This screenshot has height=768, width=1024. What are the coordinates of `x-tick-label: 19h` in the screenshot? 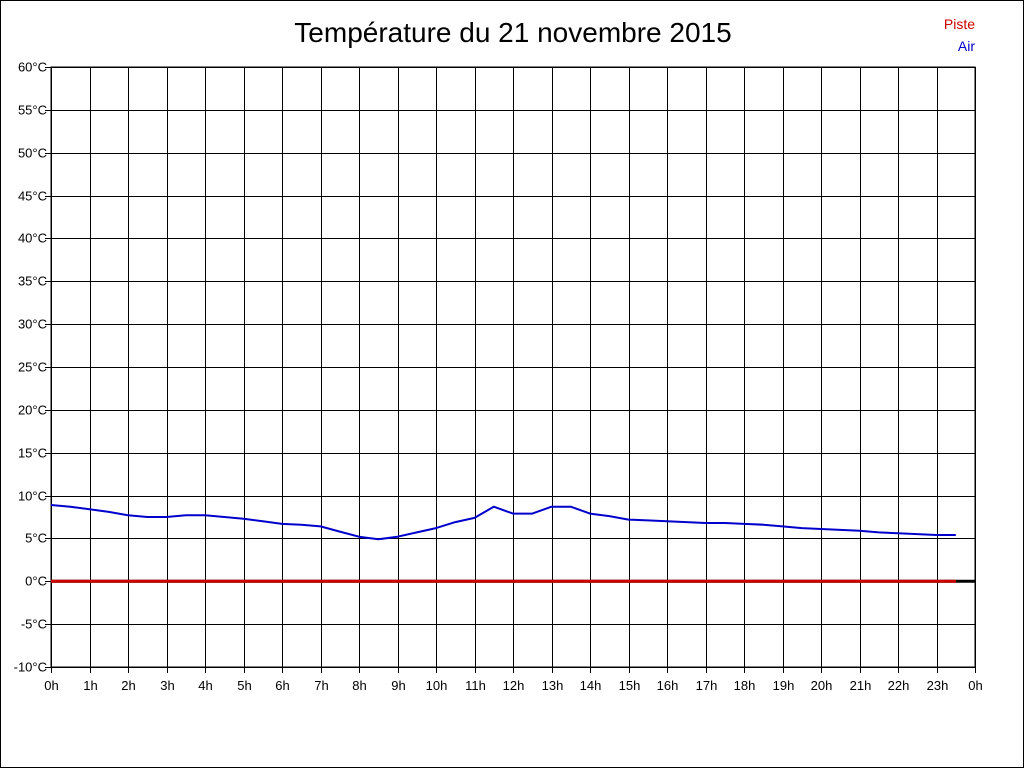 It's located at (784, 685).